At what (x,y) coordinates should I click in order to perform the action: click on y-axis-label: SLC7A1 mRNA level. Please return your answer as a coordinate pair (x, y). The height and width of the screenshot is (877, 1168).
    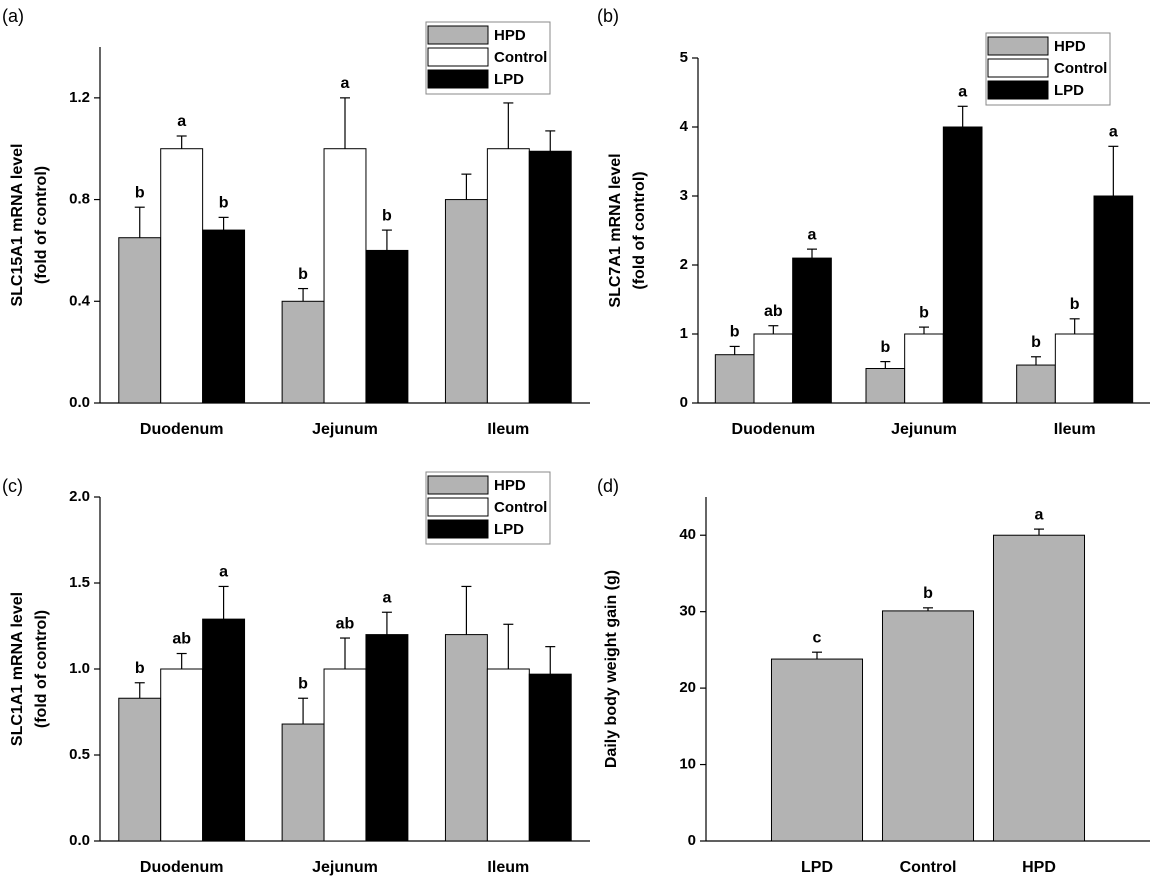
    Looking at the image, I should click on (615, 230).